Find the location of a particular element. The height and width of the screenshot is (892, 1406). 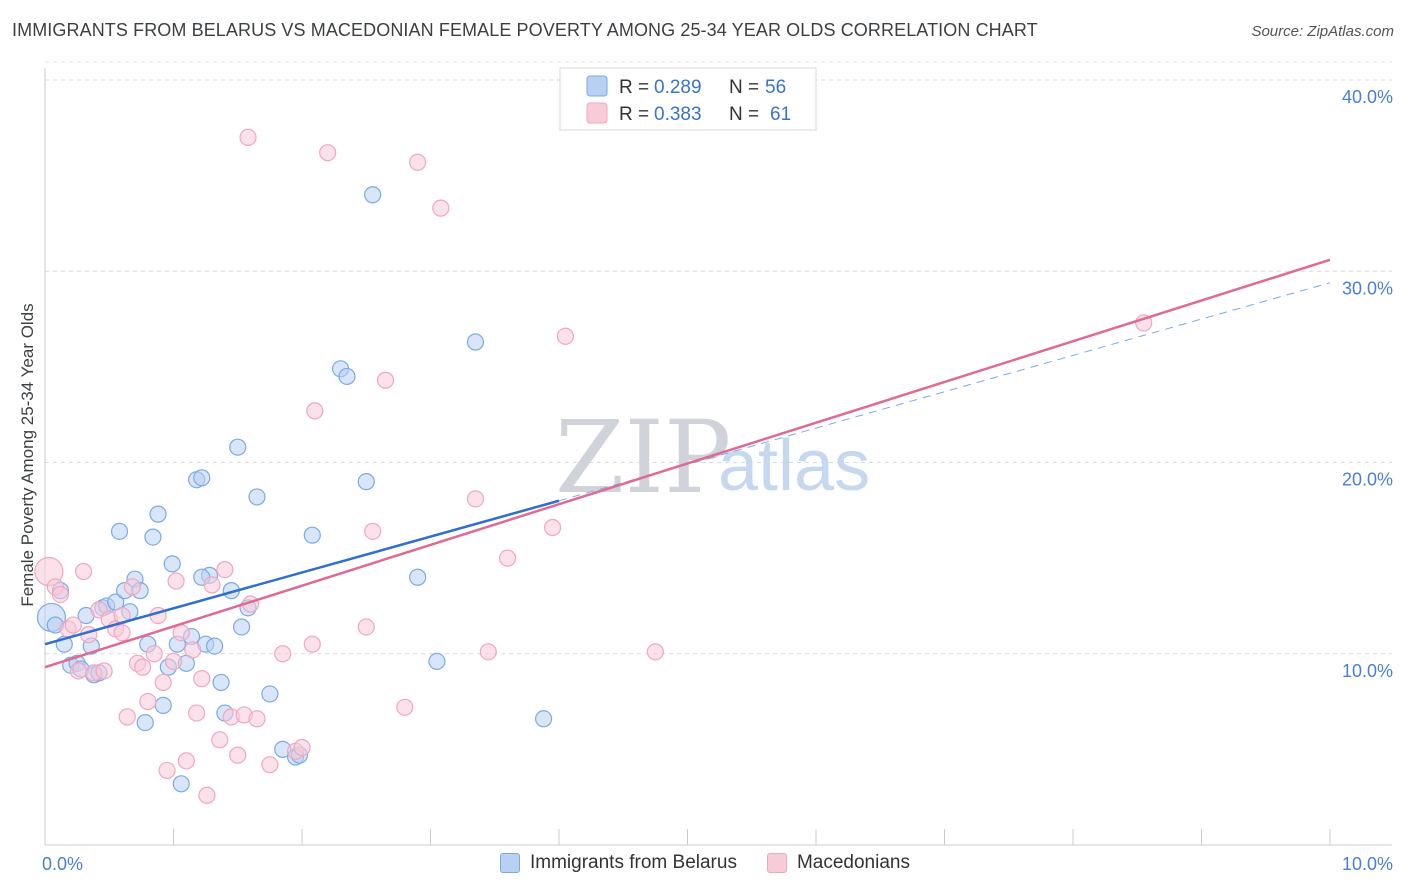

legend-label-macedonians: Macedonians is located at coordinates (853, 862).